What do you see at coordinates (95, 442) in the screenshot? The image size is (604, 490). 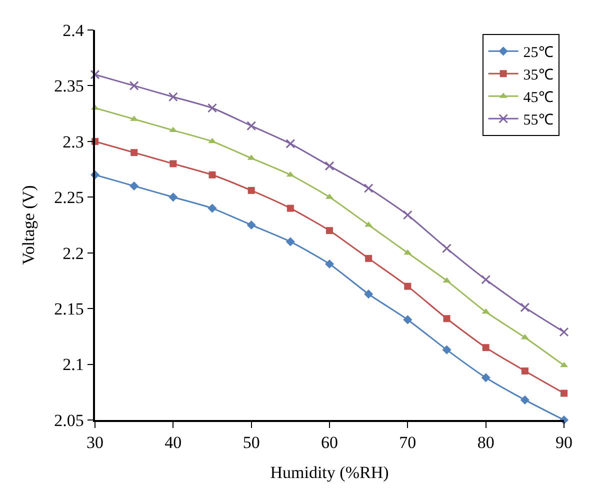 I see `x-tick-label: 30` at bounding box center [95, 442].